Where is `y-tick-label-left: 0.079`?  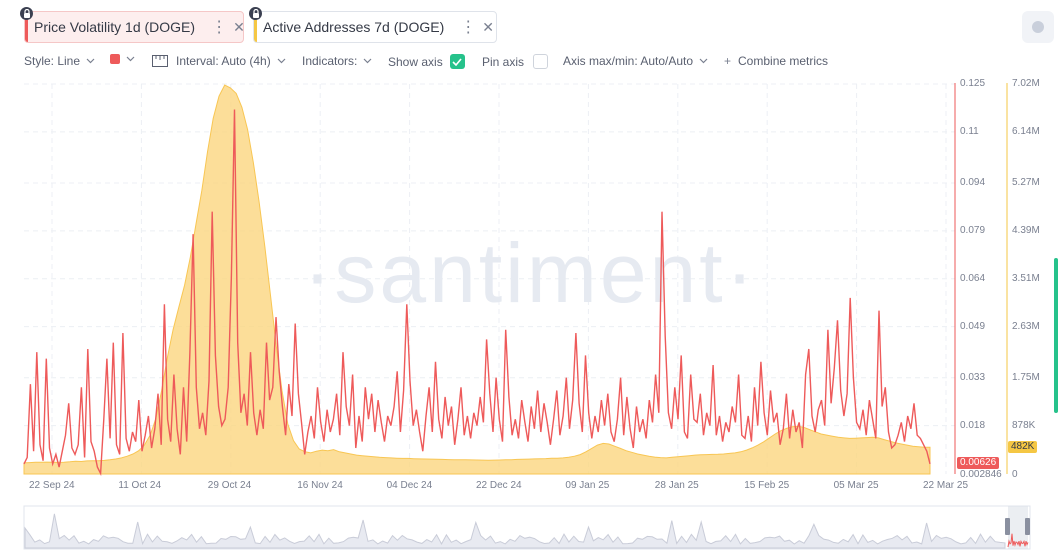 y-tick-label-left: 0.079 is located at coordinates (973, 230).